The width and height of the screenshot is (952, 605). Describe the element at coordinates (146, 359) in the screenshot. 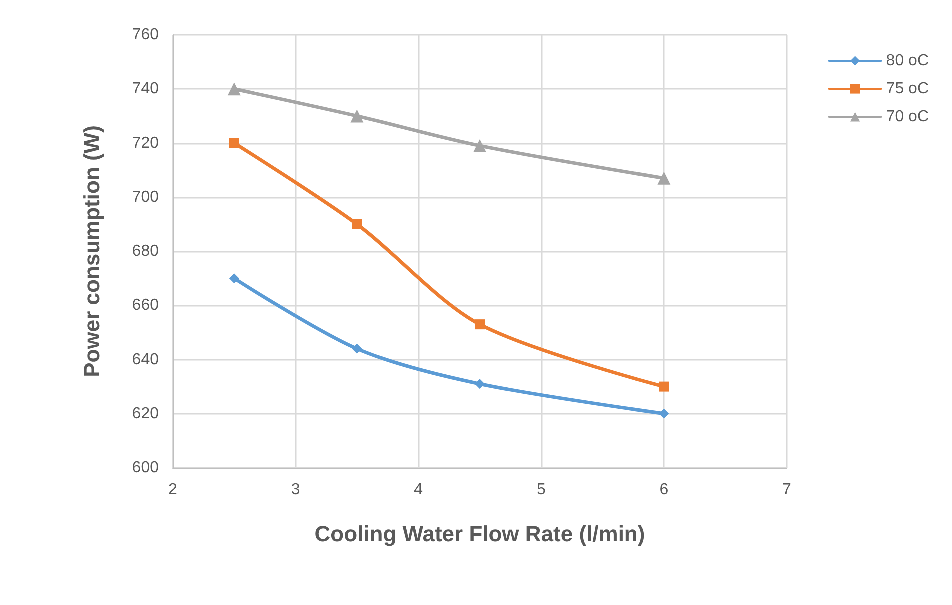

I see `y-tick-label: 640` at that location.